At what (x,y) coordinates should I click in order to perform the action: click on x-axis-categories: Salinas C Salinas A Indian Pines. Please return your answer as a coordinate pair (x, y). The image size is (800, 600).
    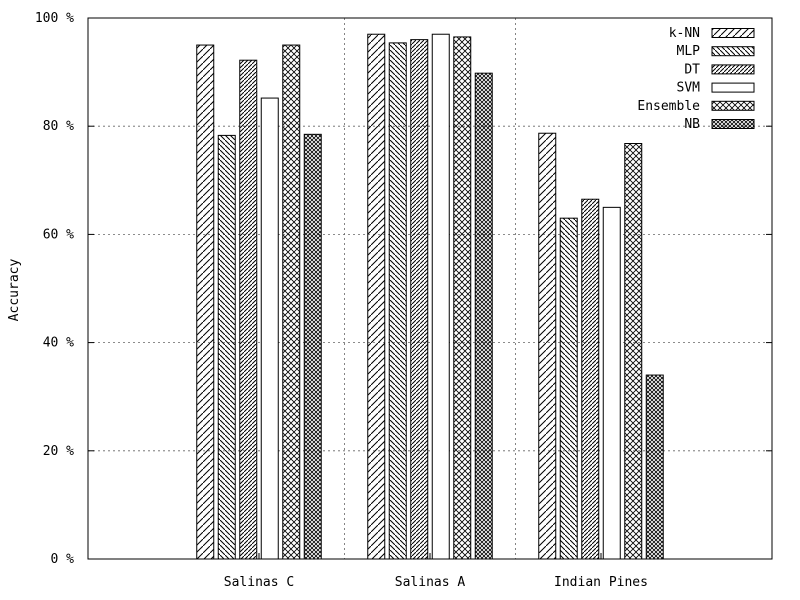
    Looking at the image, I should click on (436, 571).